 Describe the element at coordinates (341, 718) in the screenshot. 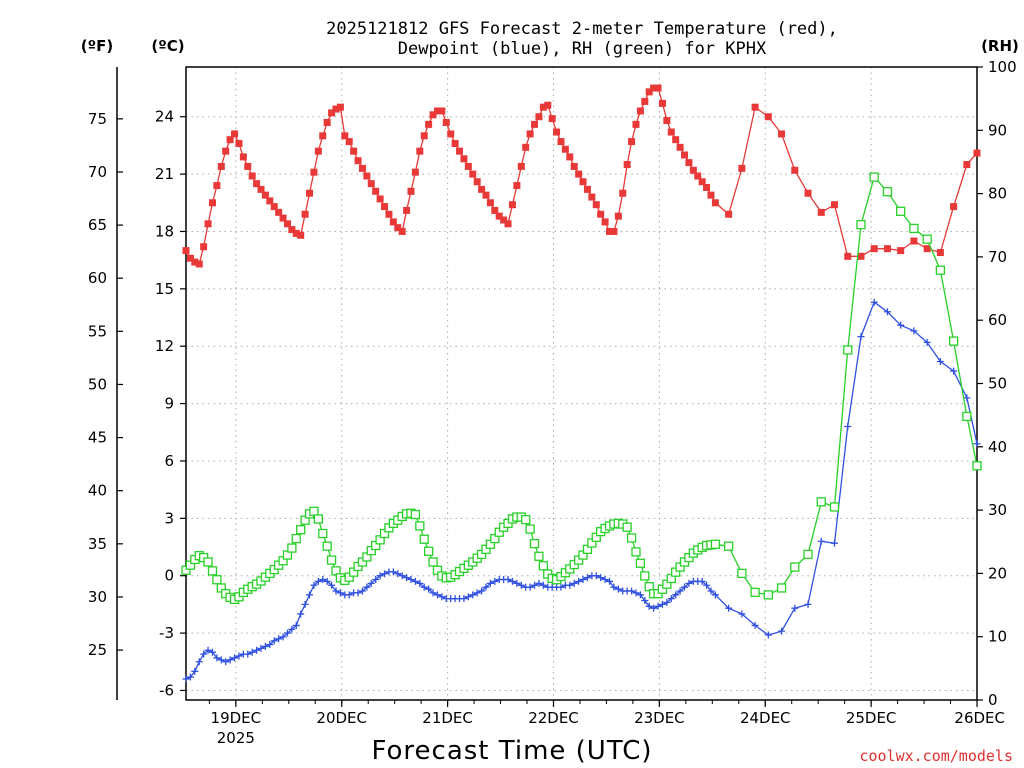

I see `time-tick-label: 20DEC` at that location.